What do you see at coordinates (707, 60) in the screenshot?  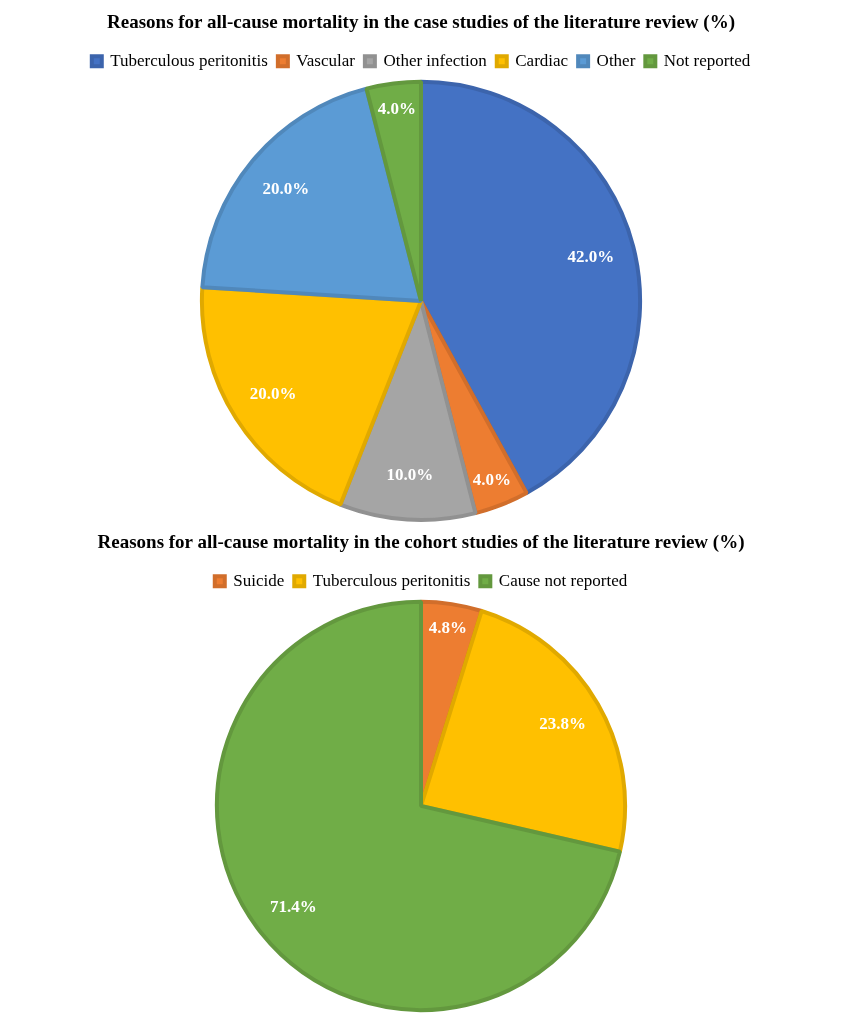 I see `legend-label: Not reported` at bounding box center [707, 60].